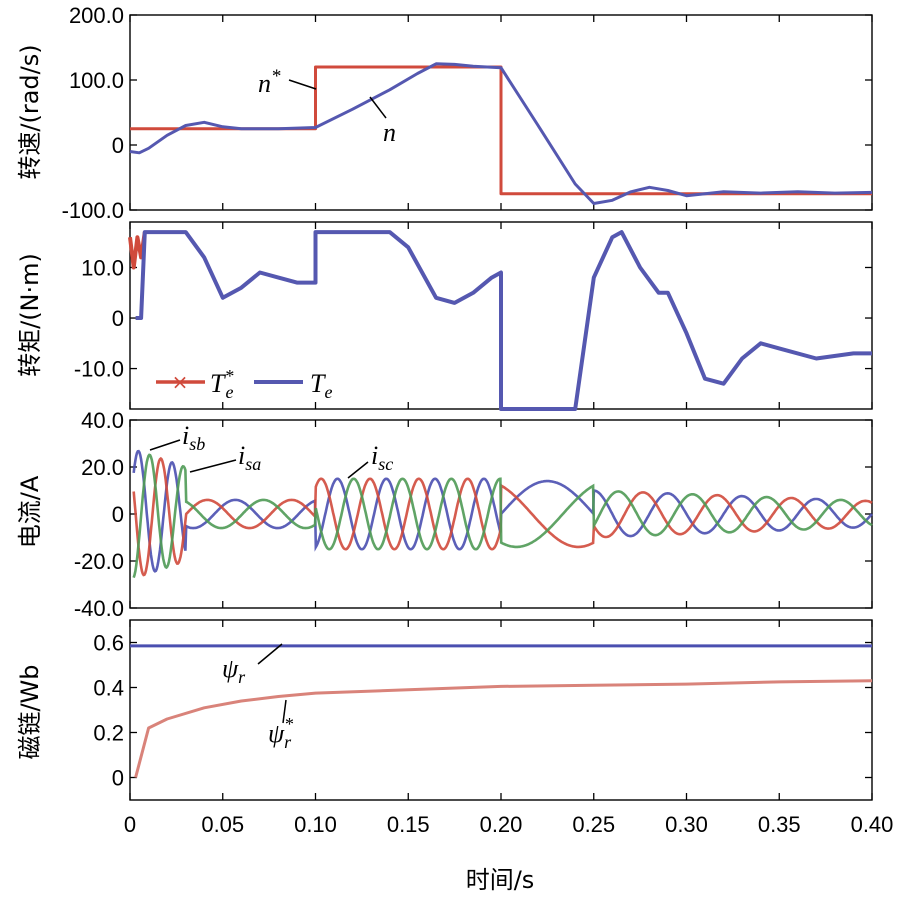 This screenshot has width=899, height=900. I want to click on series-isb, so click(502, 516).